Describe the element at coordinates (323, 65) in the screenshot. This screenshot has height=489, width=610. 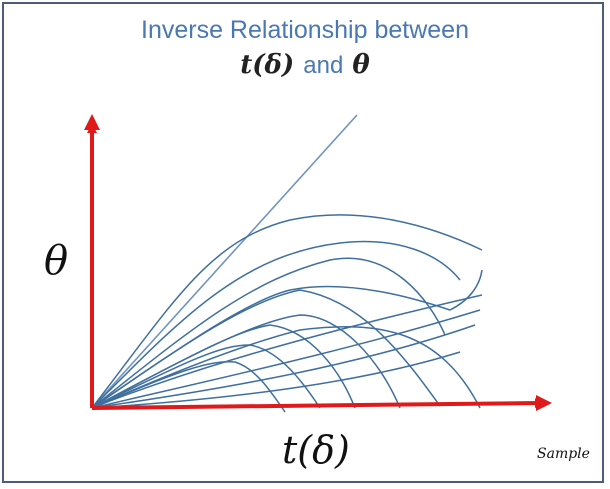
I see `title-and: and` at that location.